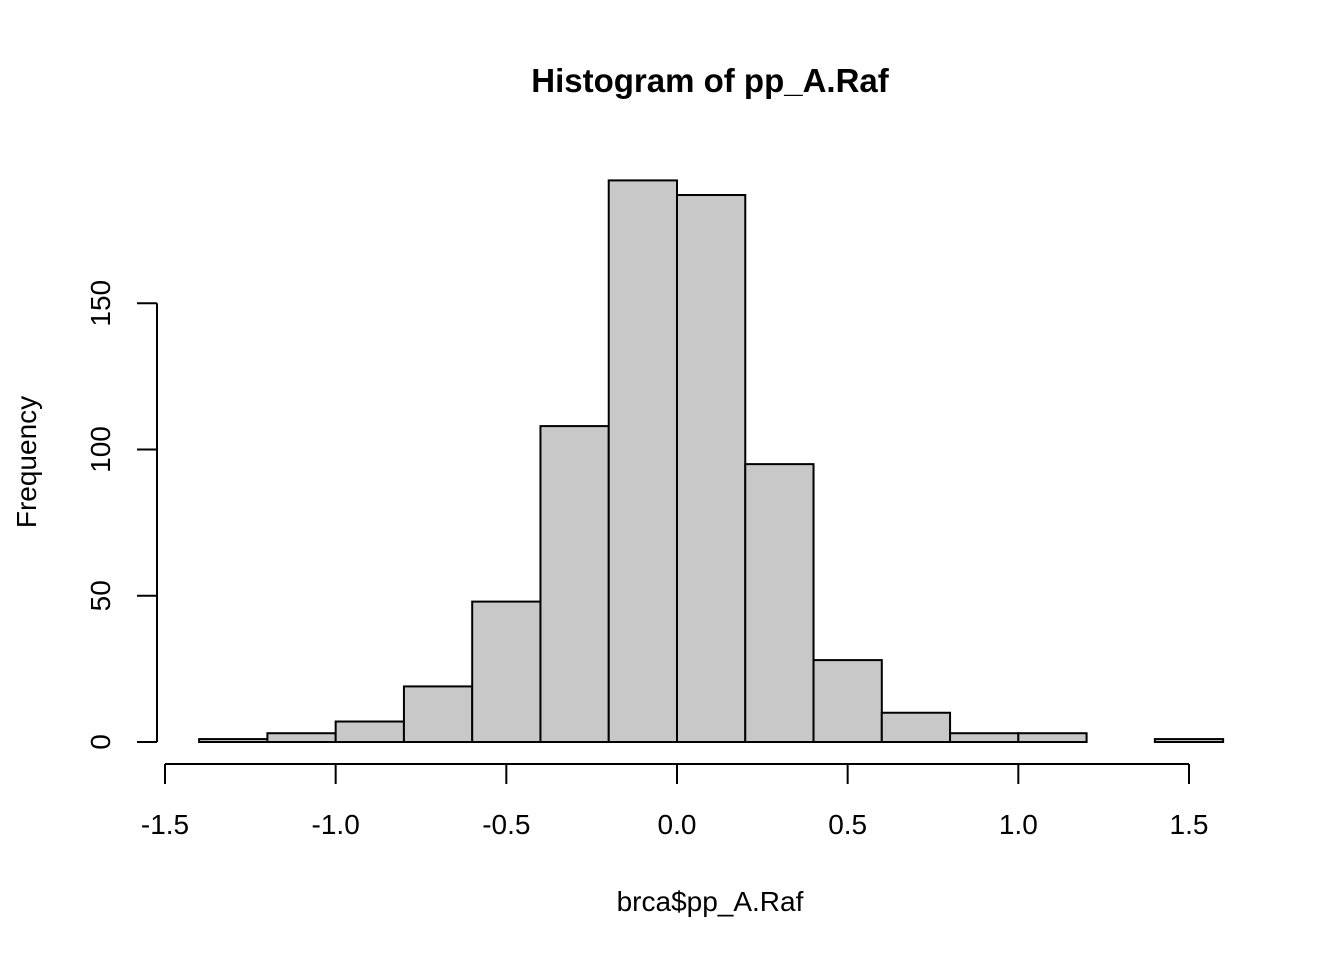 Image resolution: width=1344 pixels, height=960 pixels. I want to click on x-tick-label: 0.0, so click(677, 824).